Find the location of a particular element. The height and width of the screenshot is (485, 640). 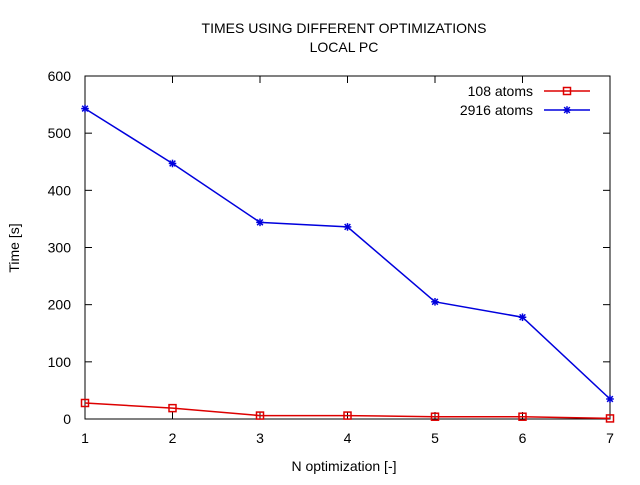

y-tick-label: 500 is located at coordinates (60, 133).